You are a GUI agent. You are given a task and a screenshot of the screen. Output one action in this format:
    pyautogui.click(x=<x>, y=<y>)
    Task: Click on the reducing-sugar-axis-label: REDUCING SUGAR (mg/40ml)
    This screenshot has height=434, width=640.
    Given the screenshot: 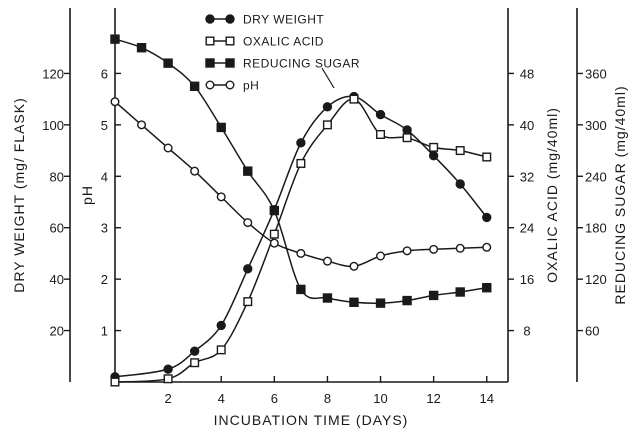 What is the action you would take?
    pyautogui.click(x=620, y=194)
    